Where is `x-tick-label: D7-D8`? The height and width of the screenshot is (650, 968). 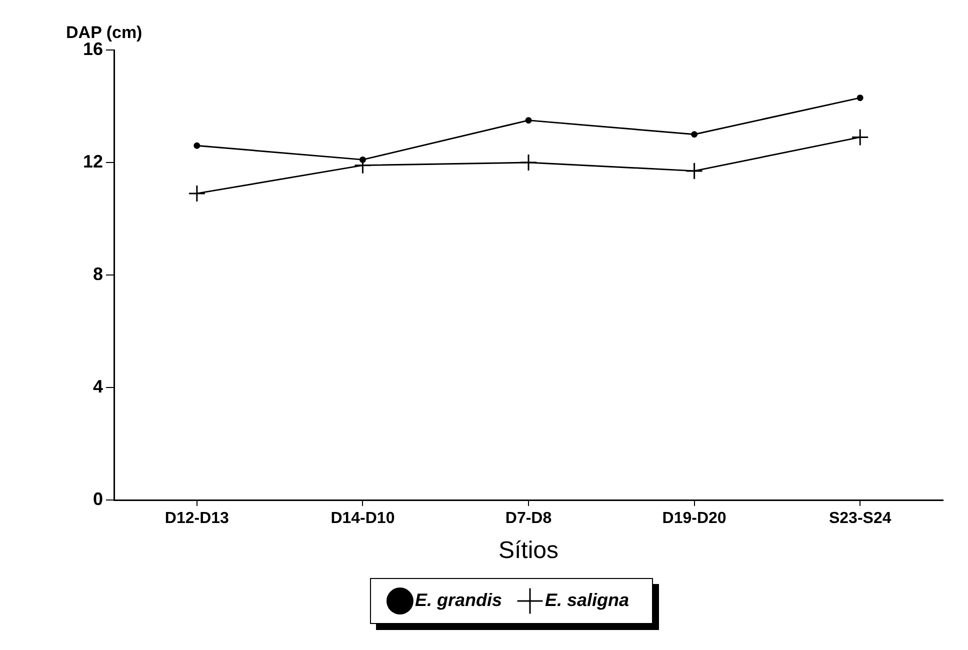 x-tick-label: D7-D8 is located at coordinates (528, 519).